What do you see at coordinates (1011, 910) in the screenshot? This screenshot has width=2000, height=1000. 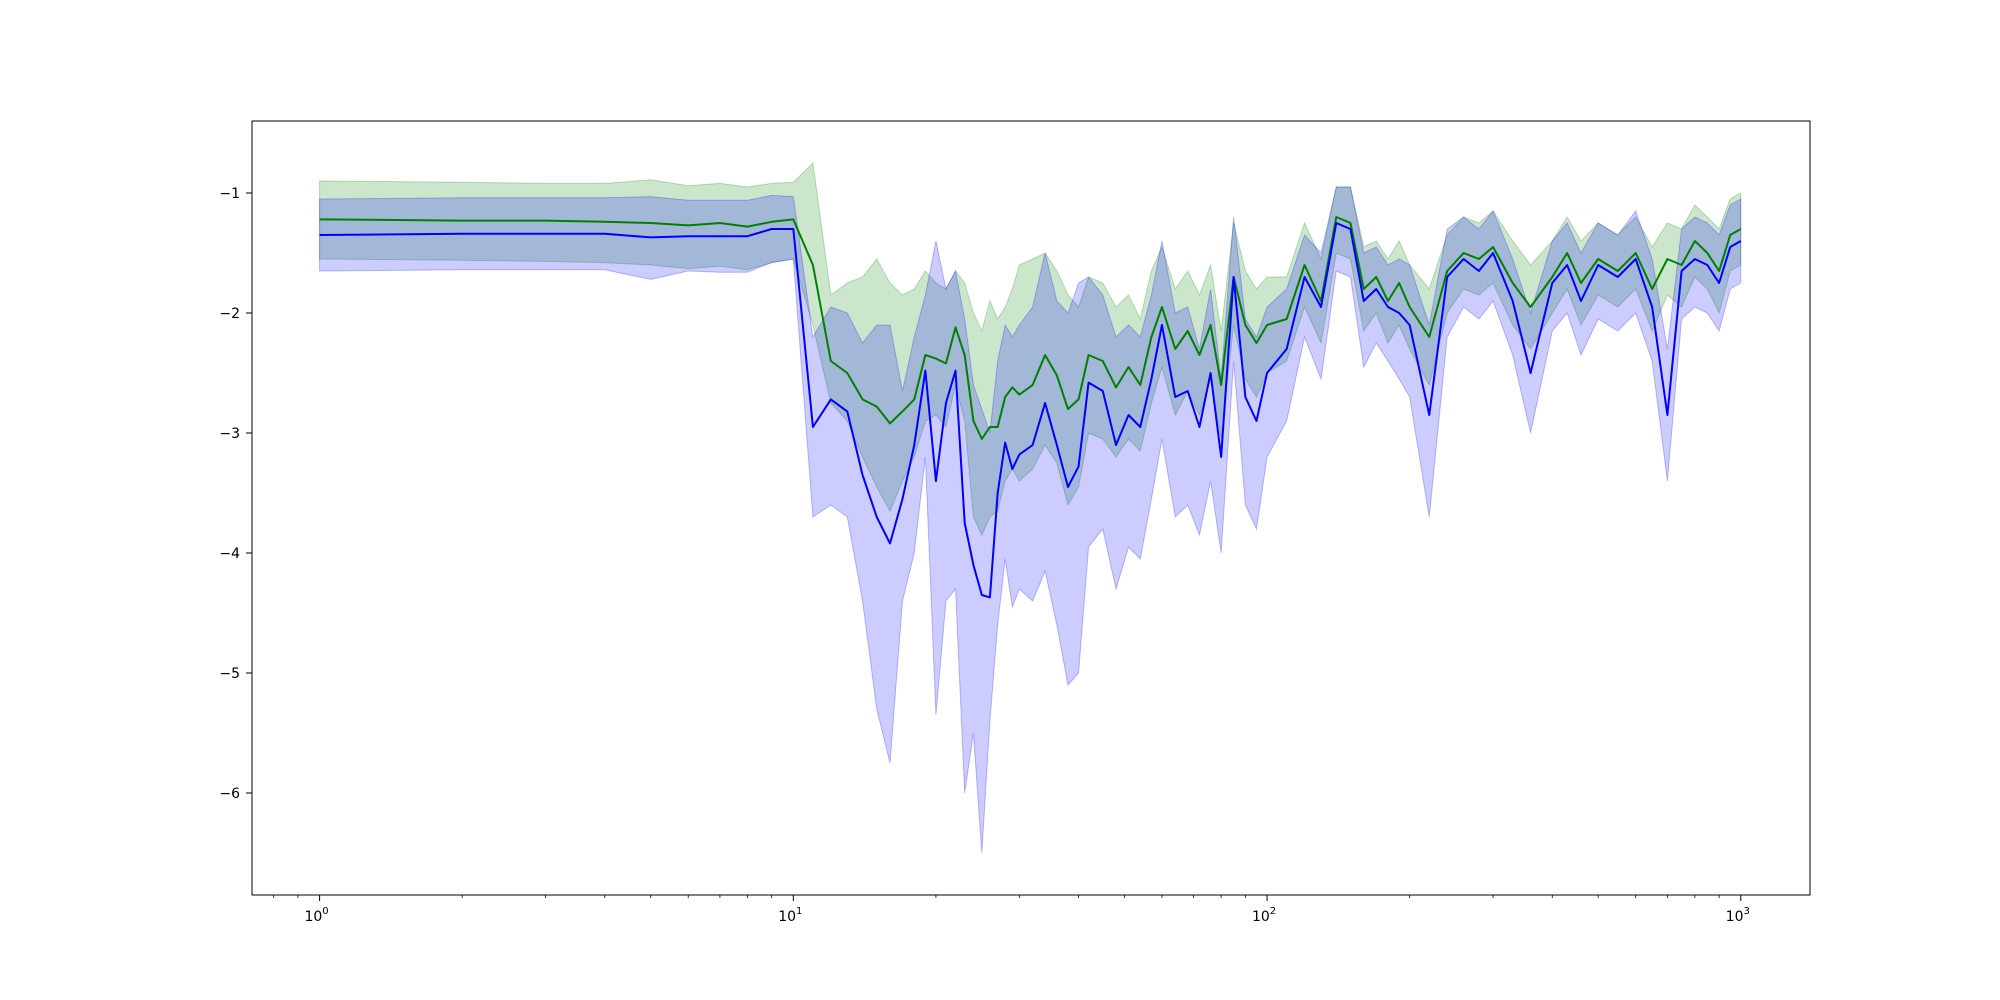 I see `x-axis: 10⁰ 10¹ 10² 10³` at bounding box center [1011, 910].